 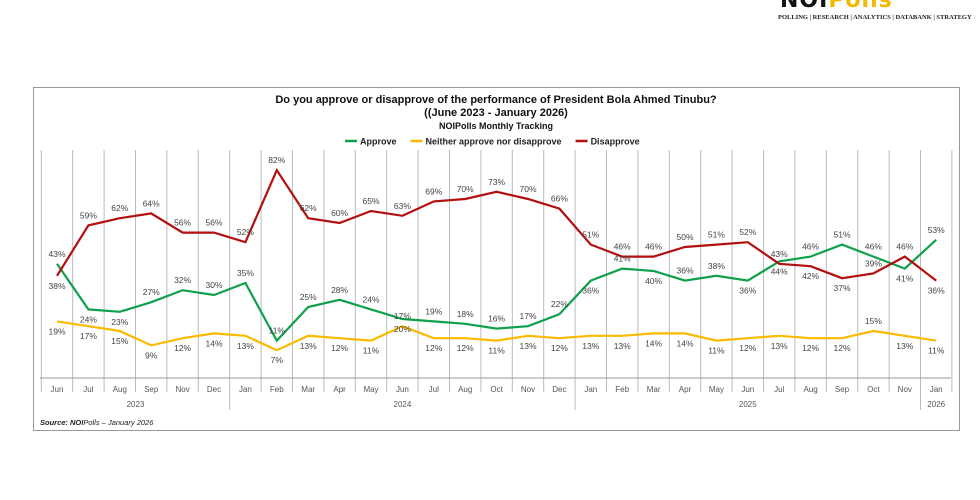 What do you see at coordinates (873, 263) in the screenshot?
I see `data-label: 39%` at bounding box center [873, 263].